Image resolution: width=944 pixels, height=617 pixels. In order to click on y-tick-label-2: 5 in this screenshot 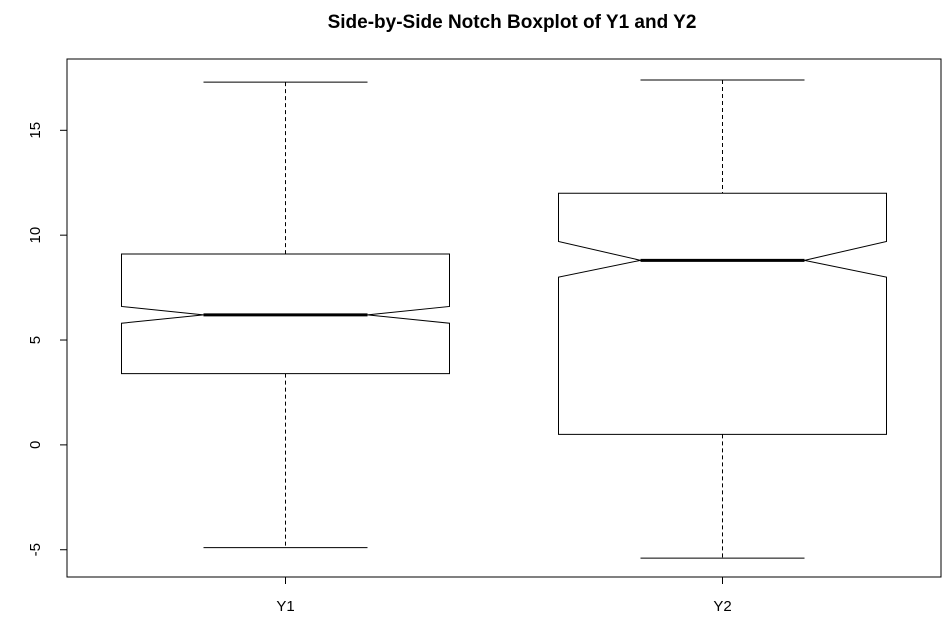, I will do `click(35, 340)`.